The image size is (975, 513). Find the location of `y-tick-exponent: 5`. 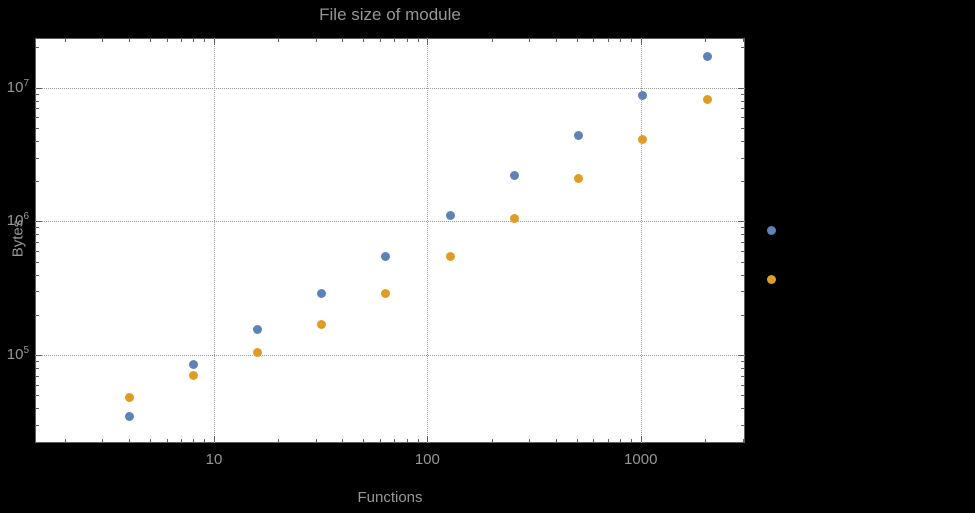

y-tick-exponent: 5 is located at coordinates (26, 351).